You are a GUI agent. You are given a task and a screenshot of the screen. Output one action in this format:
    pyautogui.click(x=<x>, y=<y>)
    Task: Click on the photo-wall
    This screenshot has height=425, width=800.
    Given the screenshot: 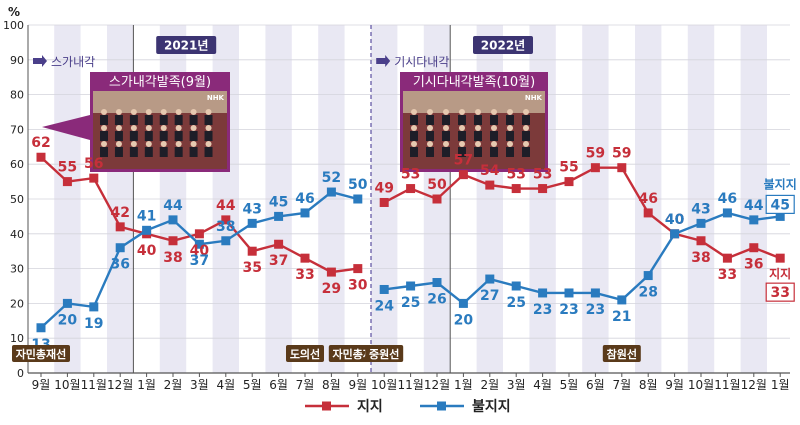 What is the action you would take?
    pyautogui.click(x=474, y=102)
    